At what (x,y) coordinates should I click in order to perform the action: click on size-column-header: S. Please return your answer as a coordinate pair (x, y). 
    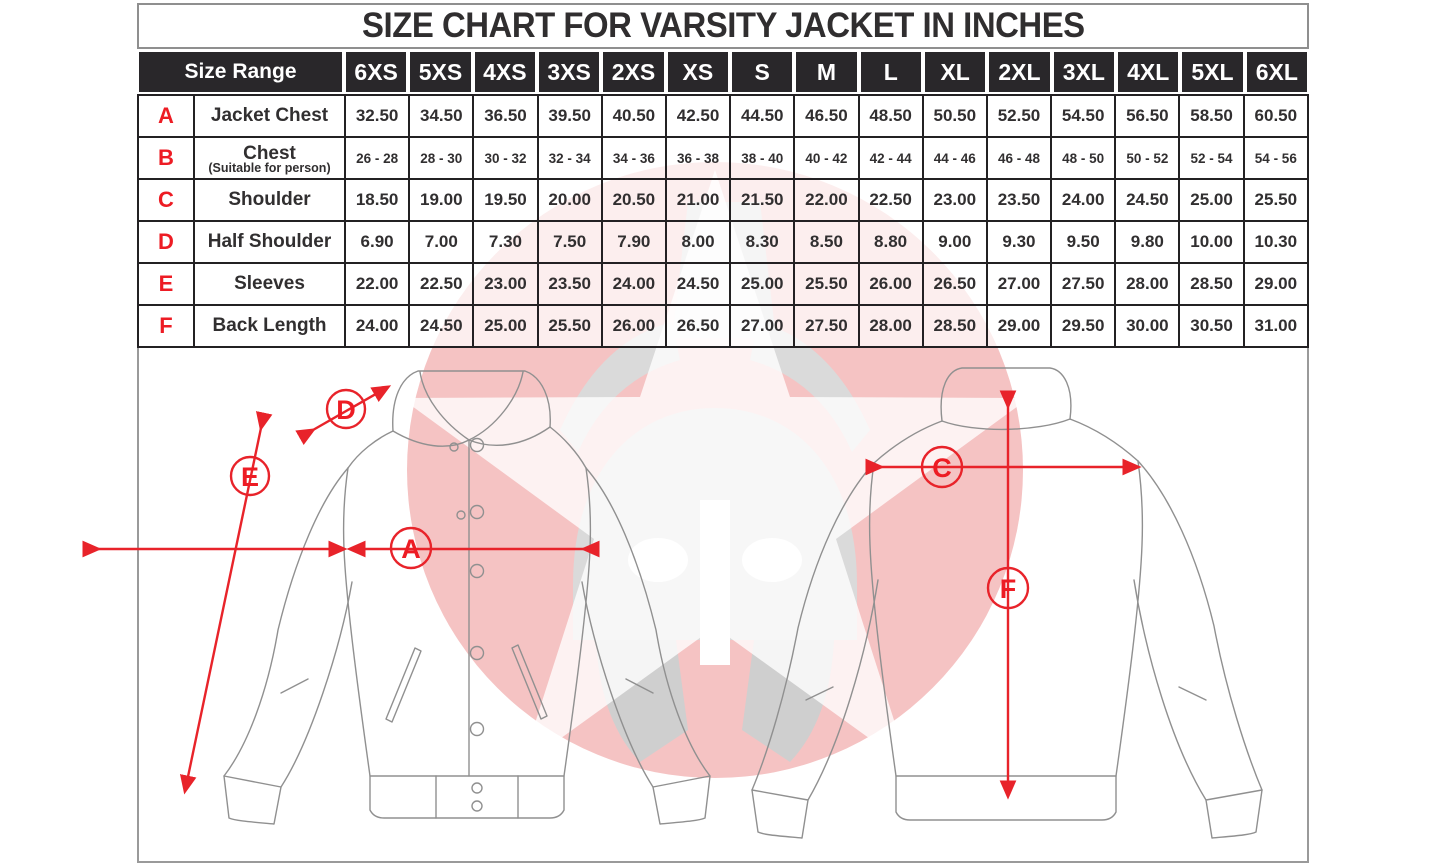
    Looking at the image, I should click on (762, 72).